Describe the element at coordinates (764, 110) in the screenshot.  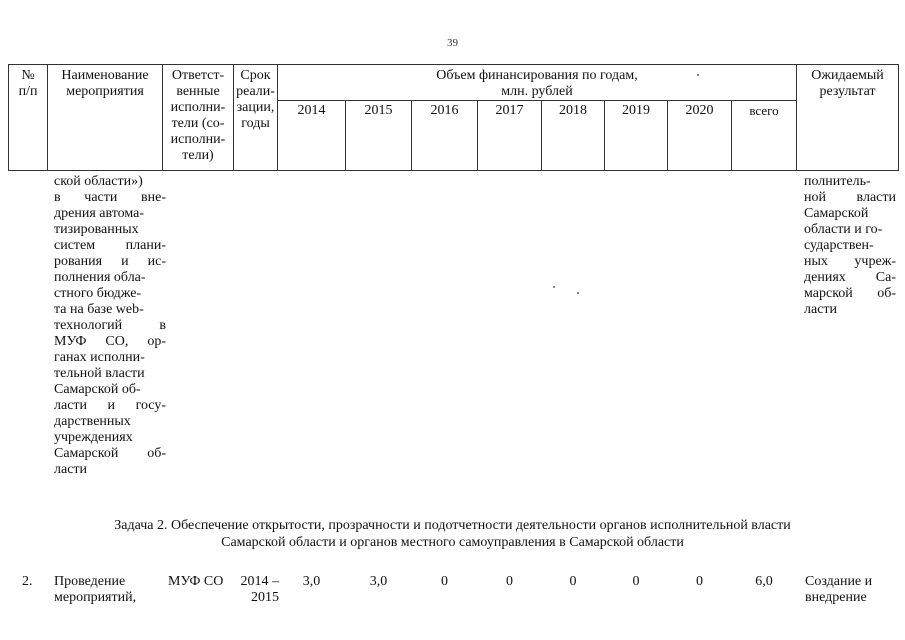
I see `header-total: всего` at that location.